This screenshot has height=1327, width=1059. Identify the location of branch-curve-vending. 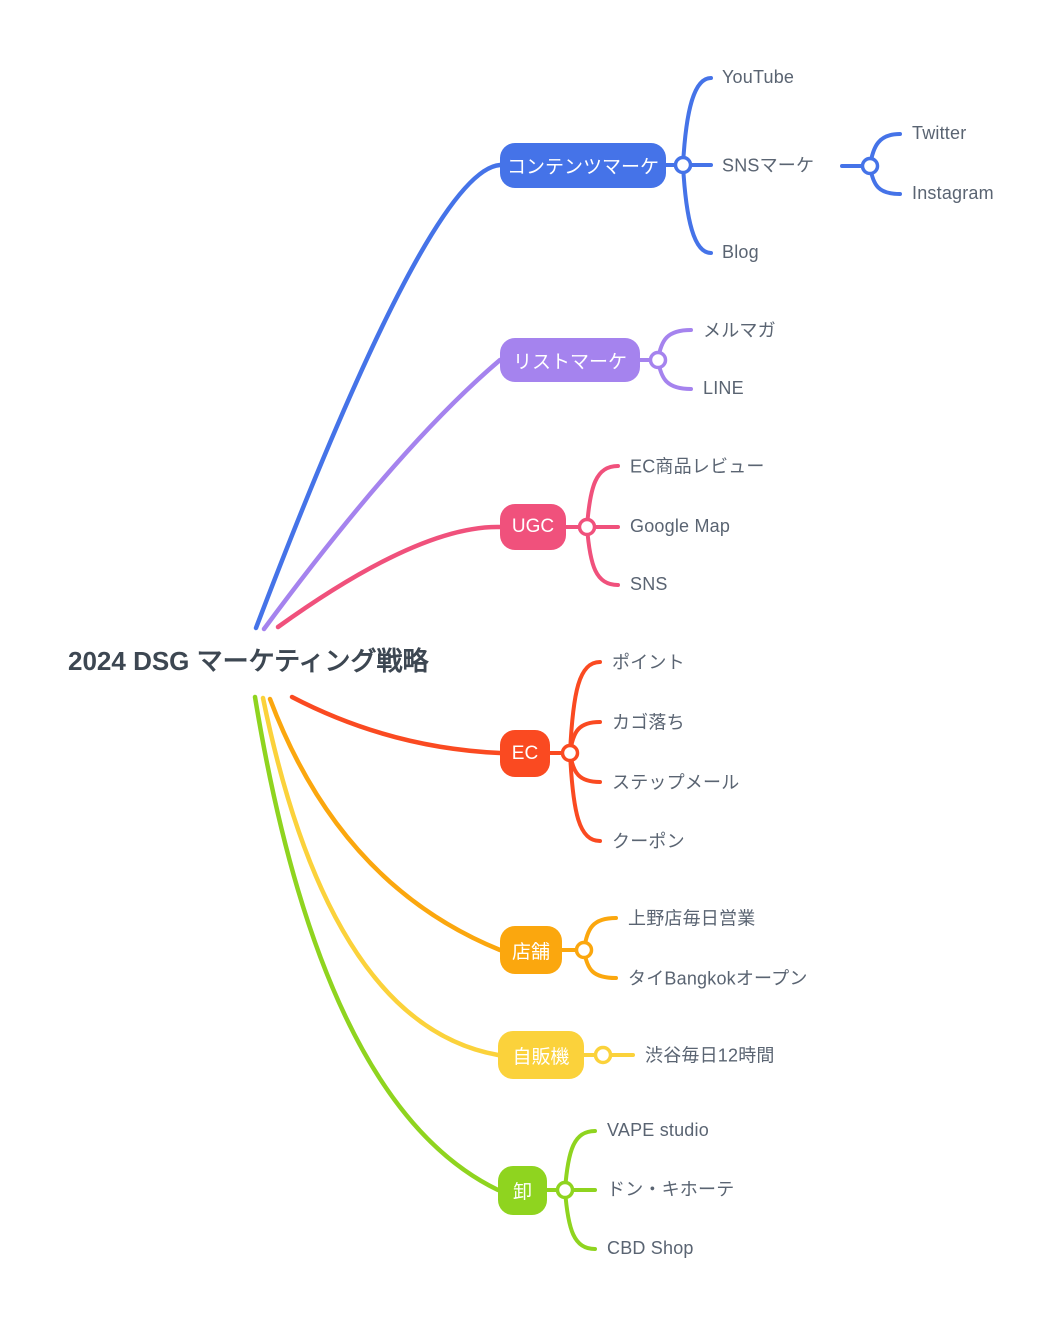
(380, 876).